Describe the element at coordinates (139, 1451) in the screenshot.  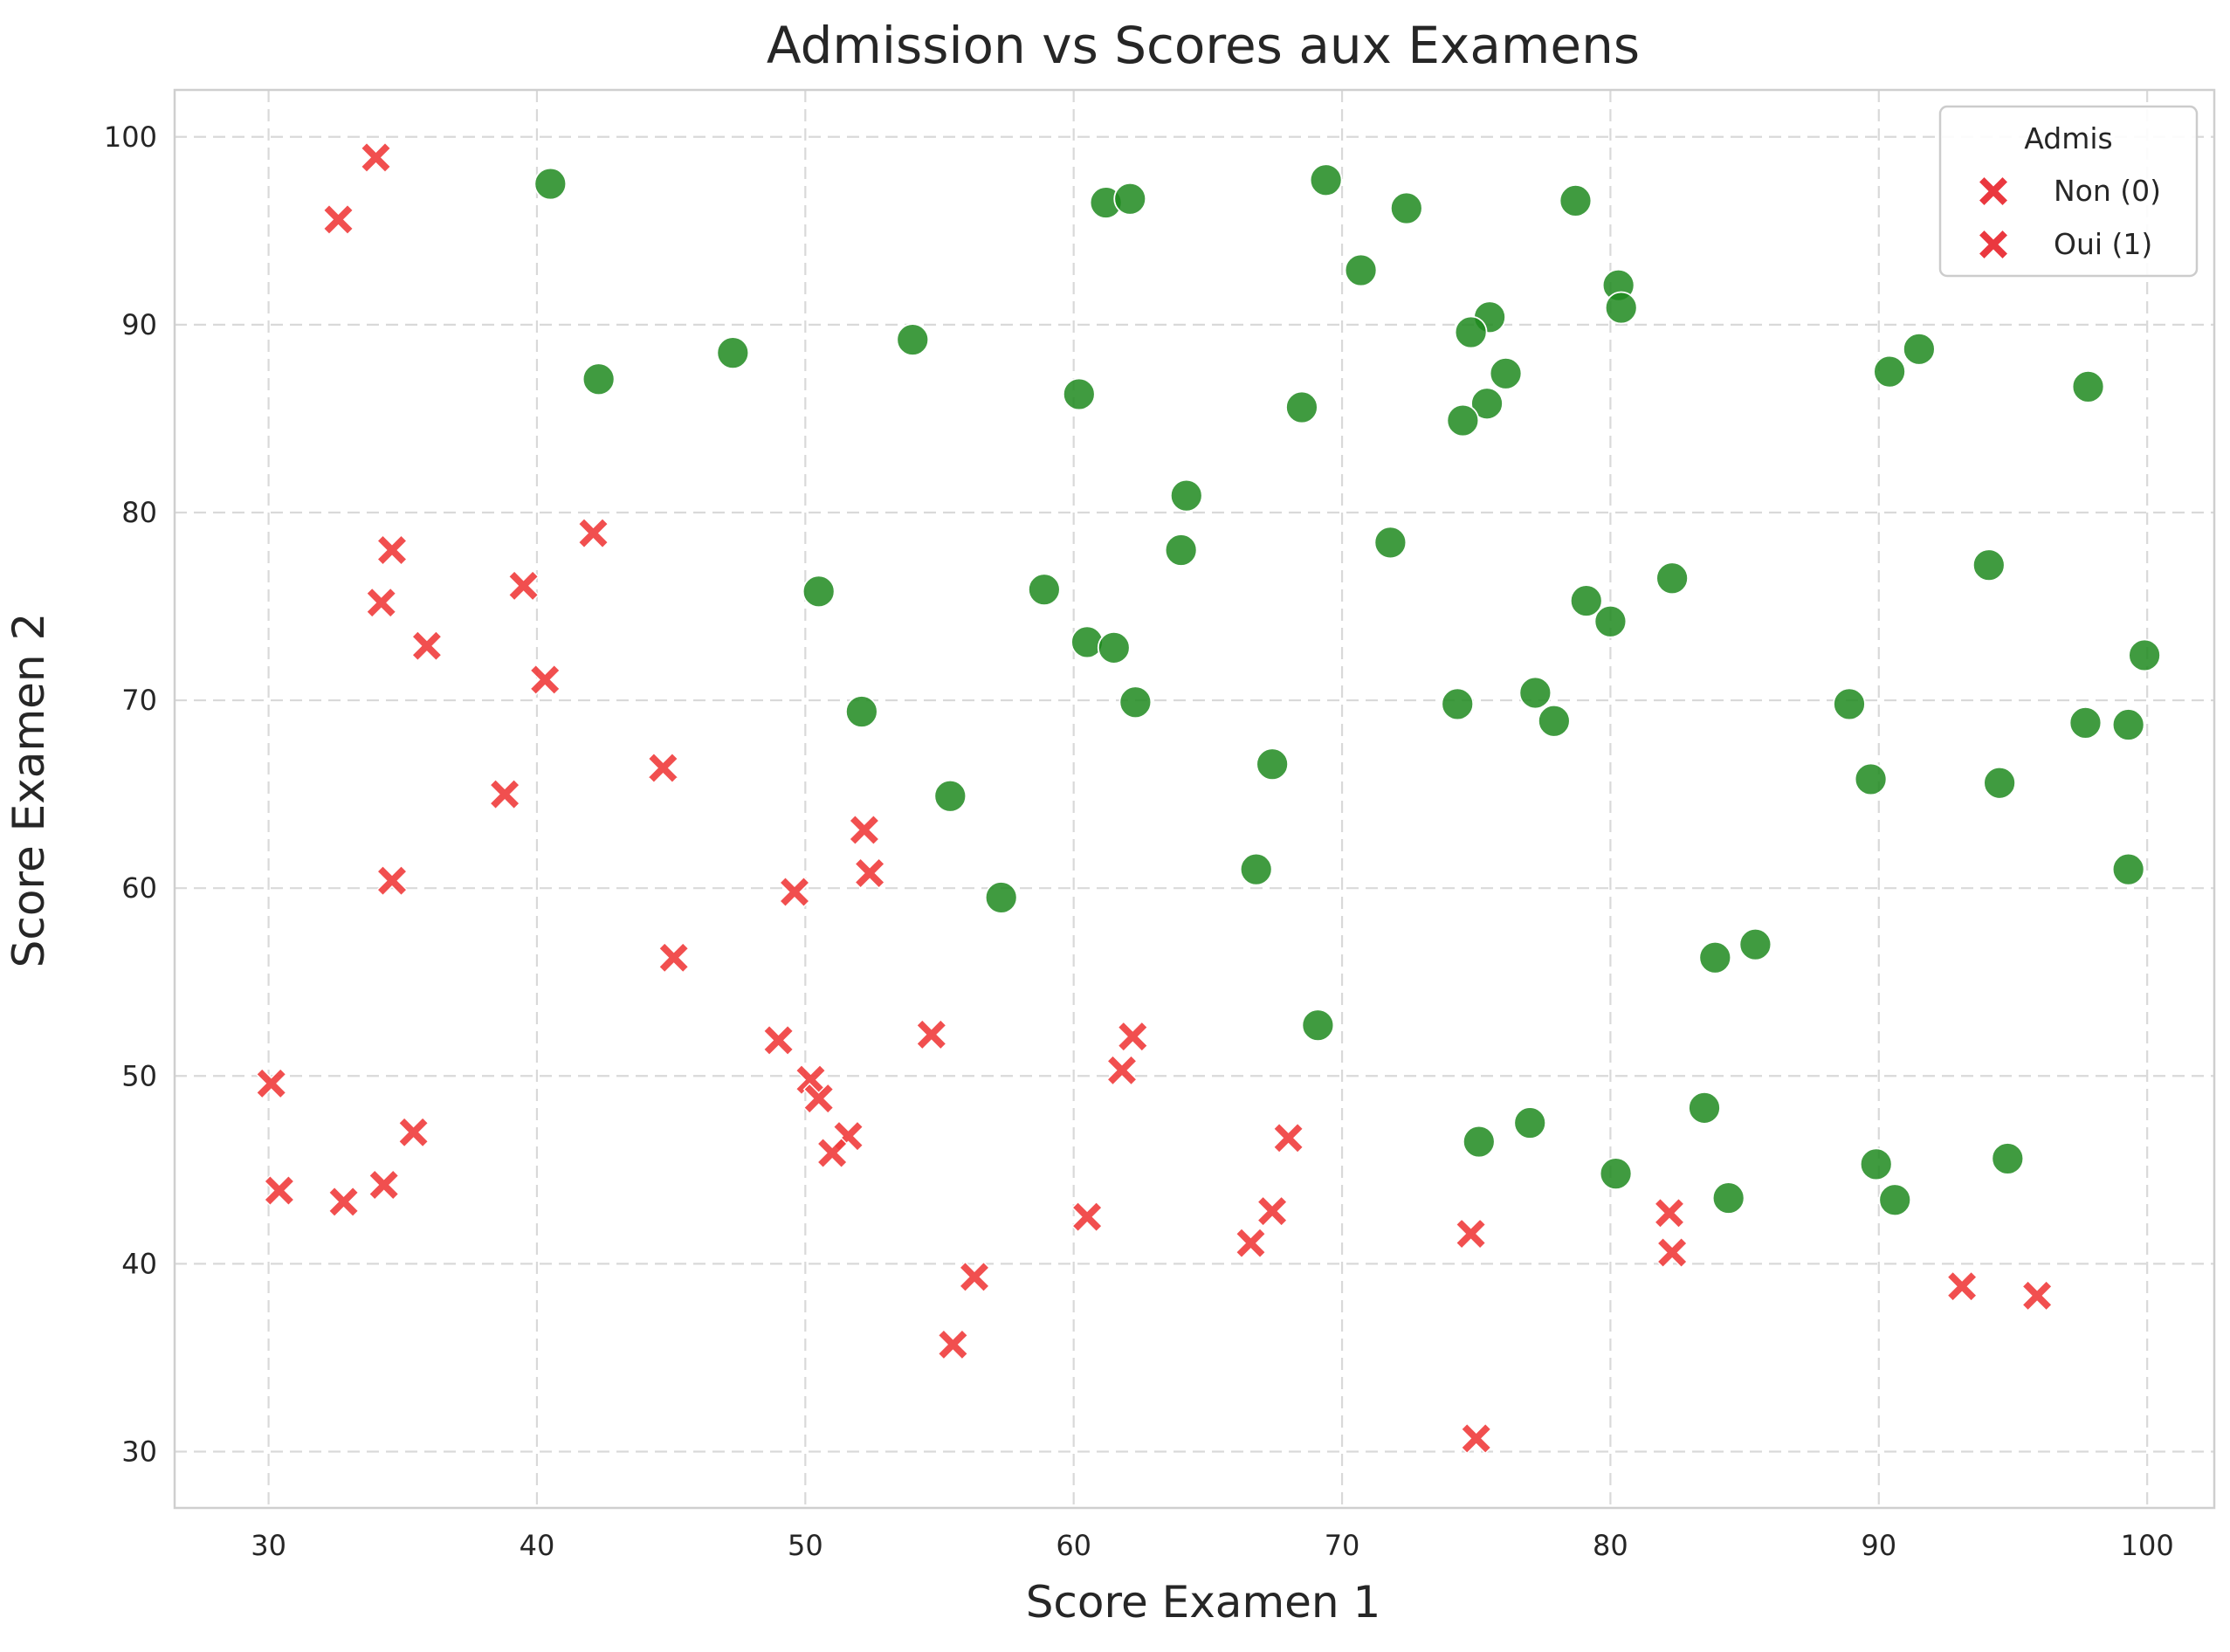
I see `y-tick-label: 30` at that location.